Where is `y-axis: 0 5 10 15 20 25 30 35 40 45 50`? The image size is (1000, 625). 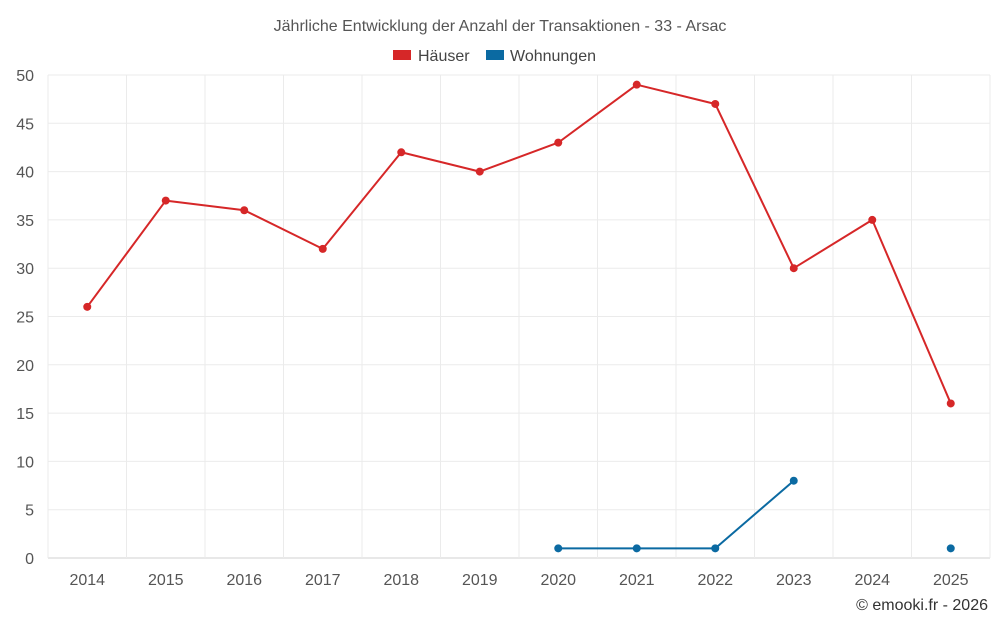
y-axis: 0 5 10 15 20 25 30 35 40 45 50 is located at coordinates (25, 318).